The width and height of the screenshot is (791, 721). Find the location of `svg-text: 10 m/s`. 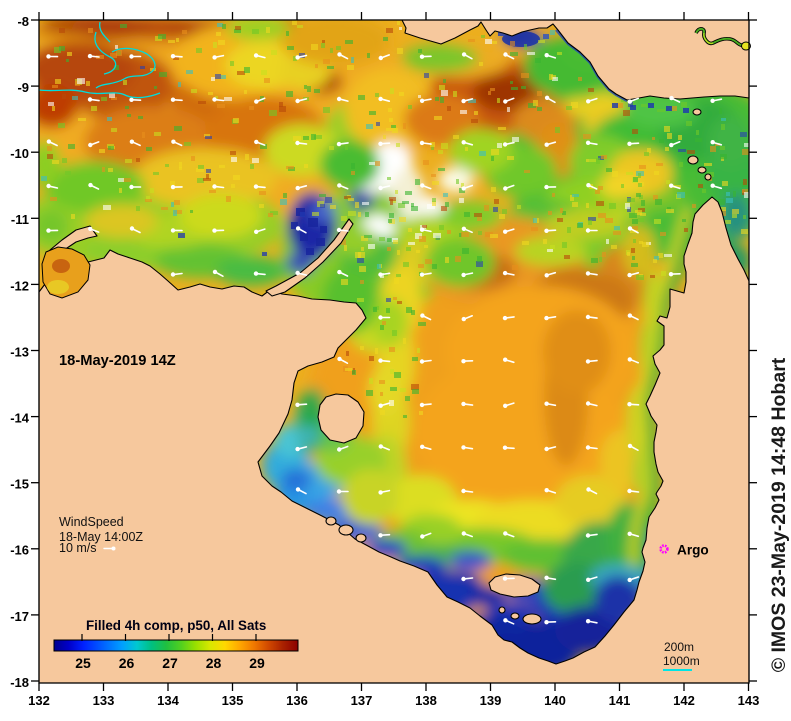

svg-text: 10 m/s is located at coordinates (78, 548).